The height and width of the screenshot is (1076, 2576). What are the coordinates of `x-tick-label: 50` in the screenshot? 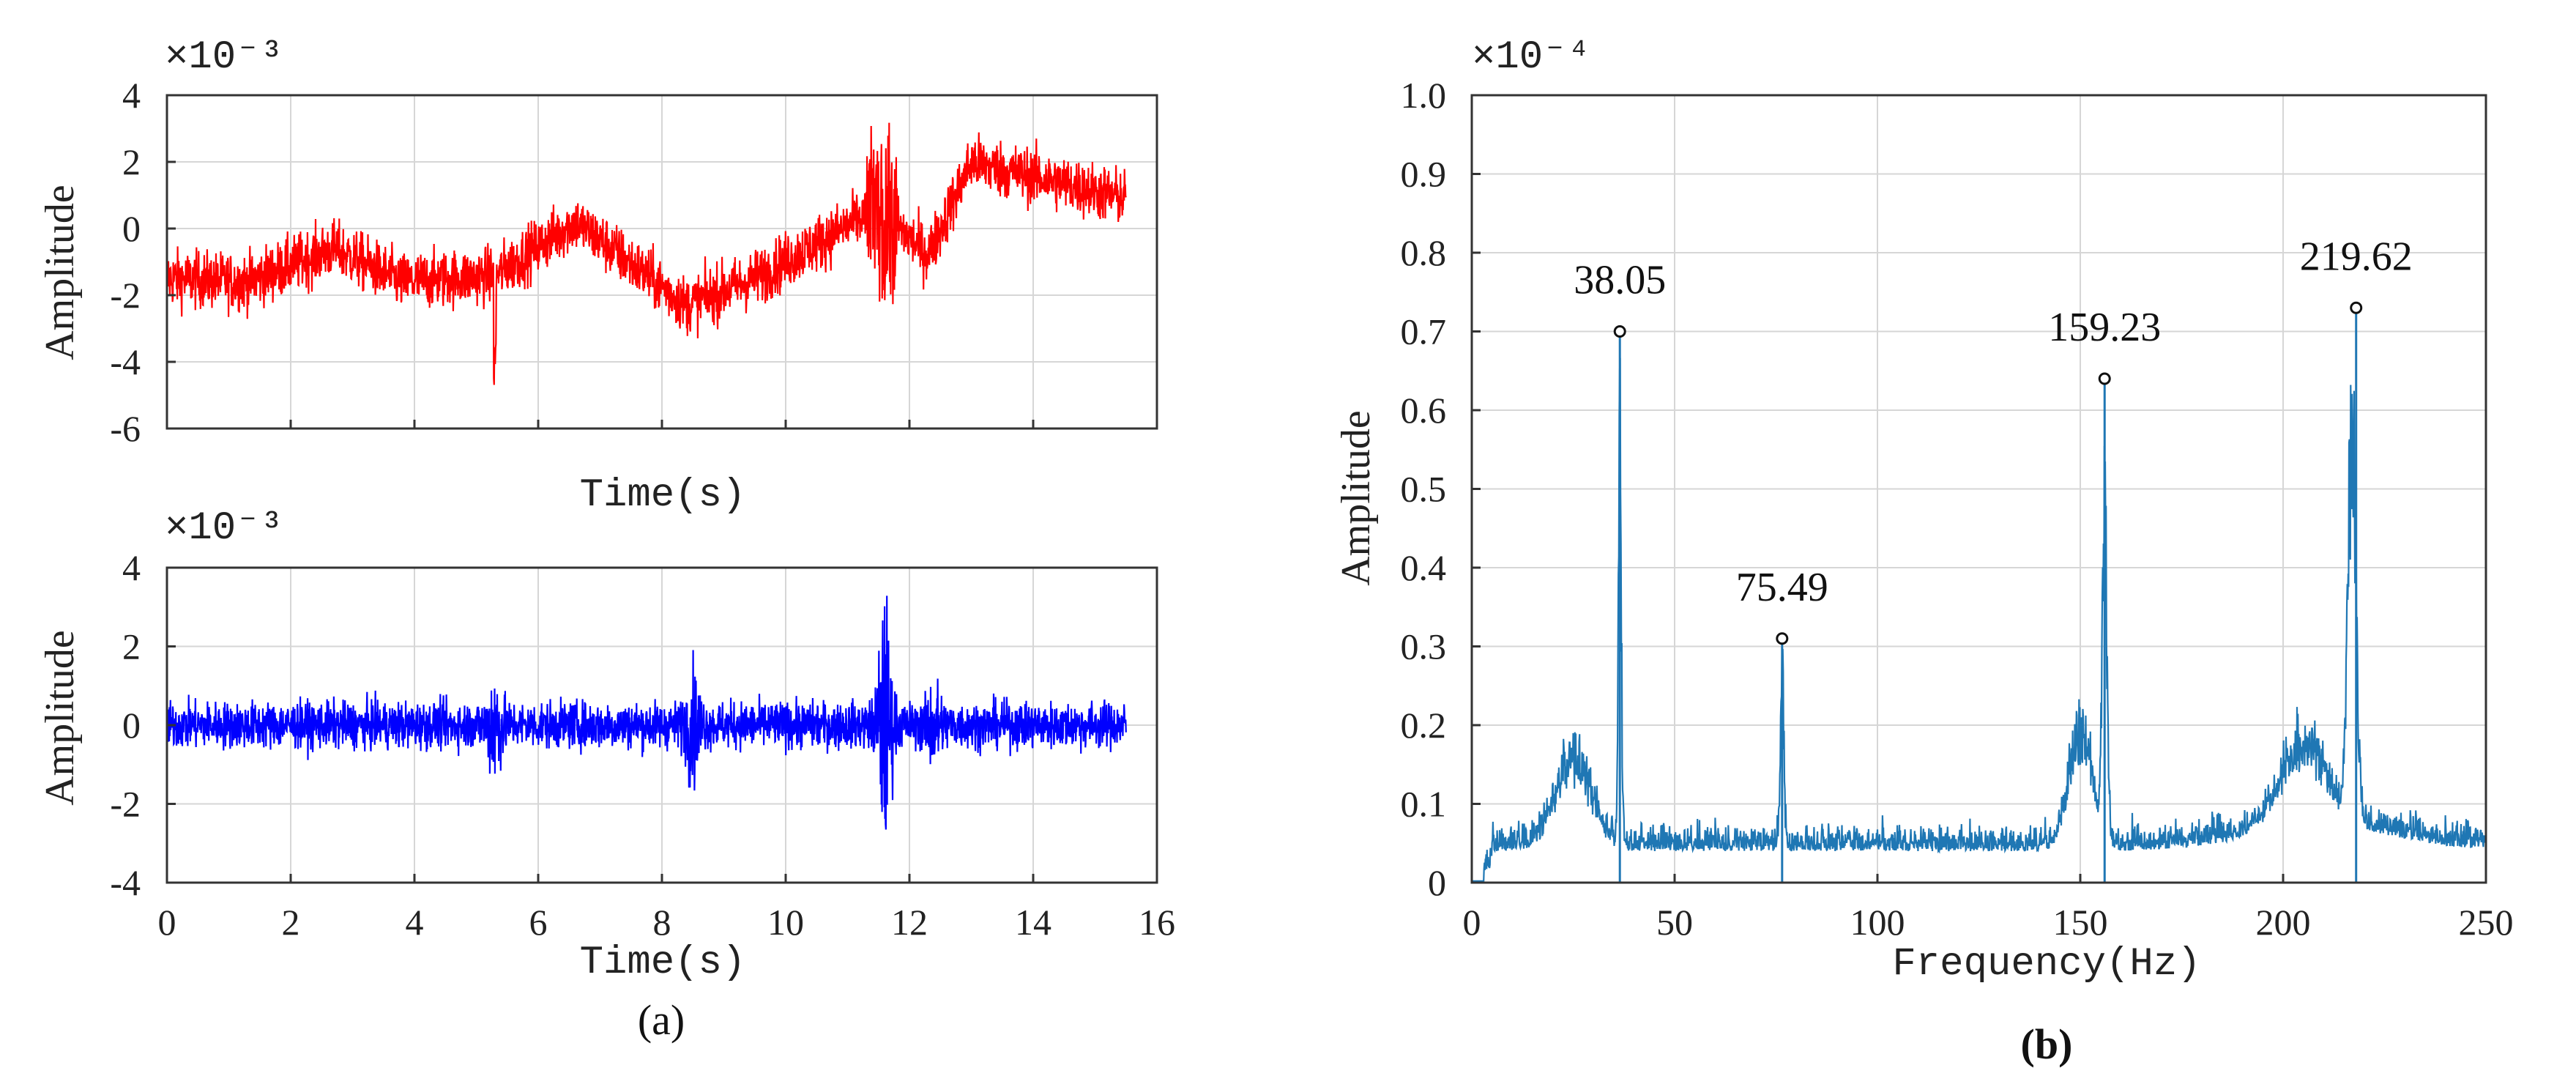 It's located at (1674, 923).